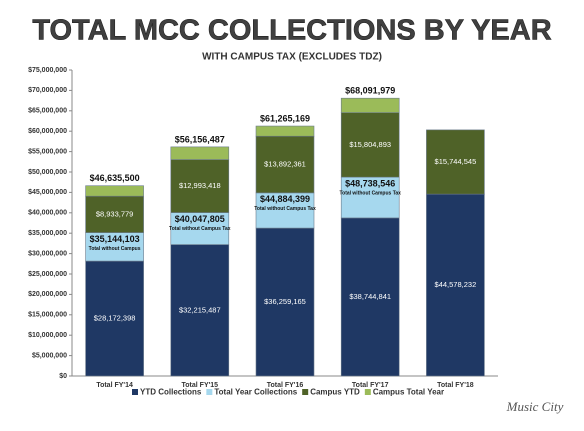 The image size is (584, 431). I want to click on y-tick-label: $15,000,000, so click(47, 315).